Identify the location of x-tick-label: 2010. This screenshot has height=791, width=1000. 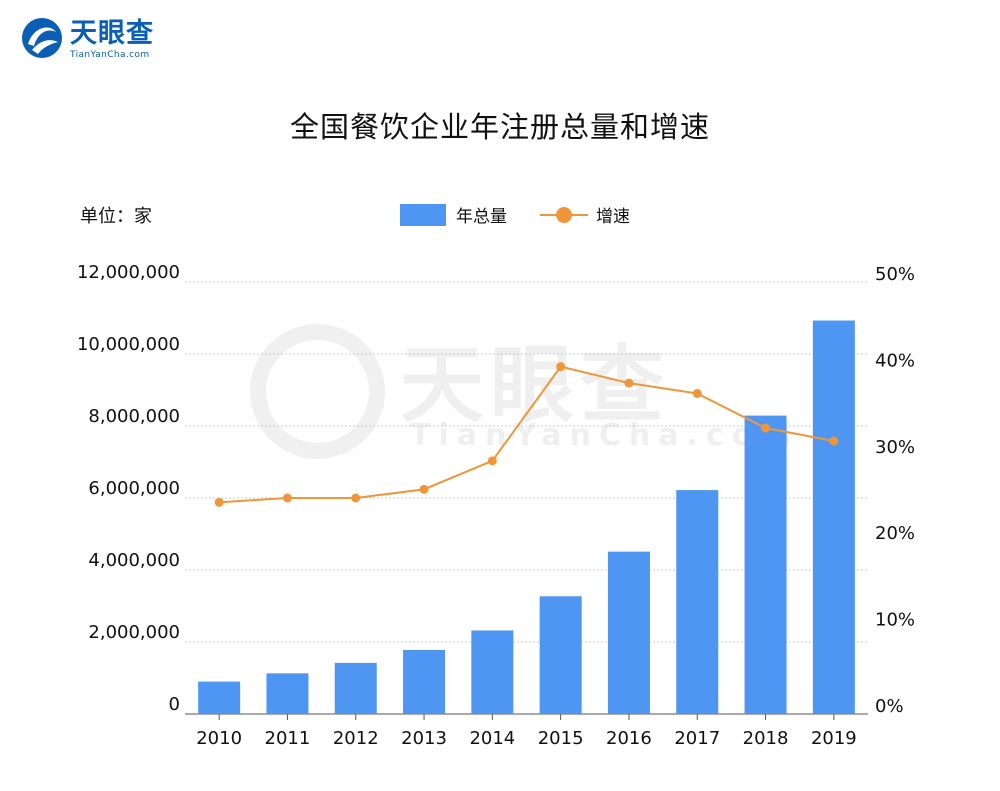
(219, 738).